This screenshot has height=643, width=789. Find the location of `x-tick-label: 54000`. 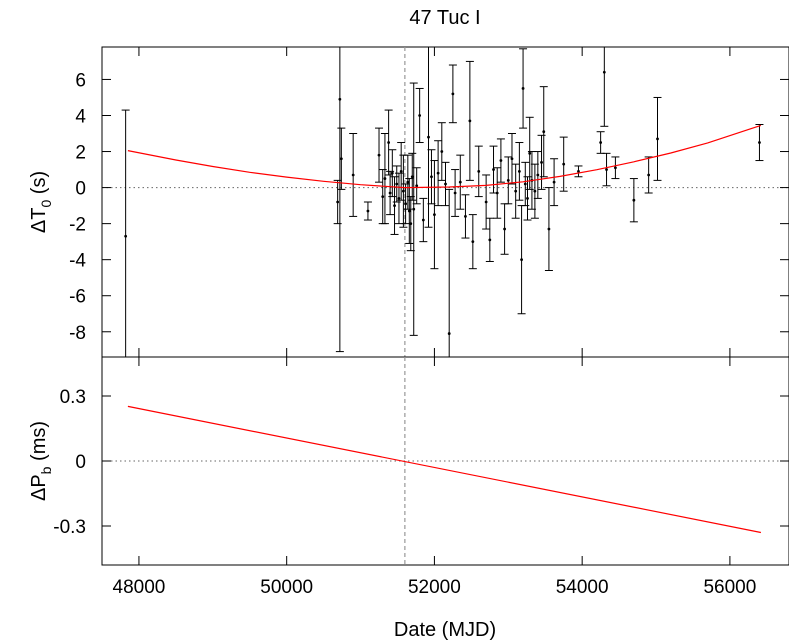

x-tick-label: 54000 is located at coordinates (582, 587).